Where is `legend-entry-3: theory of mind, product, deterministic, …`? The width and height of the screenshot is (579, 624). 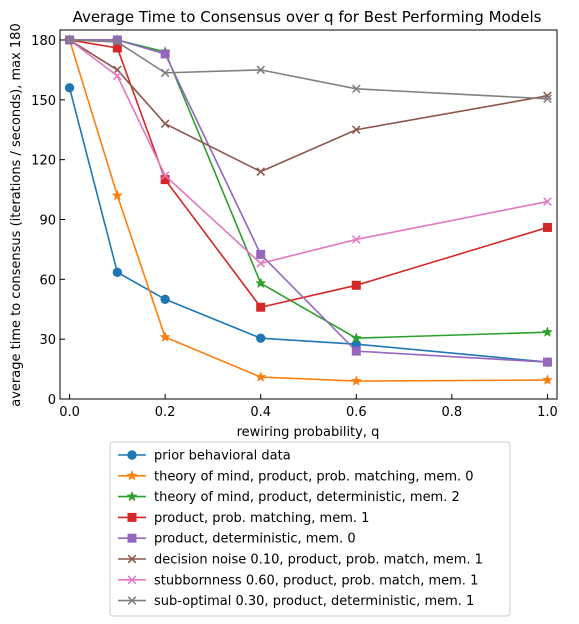
legend-entry-3: theory of mind, product, deterministic, … is located at coordinates (289, 497).